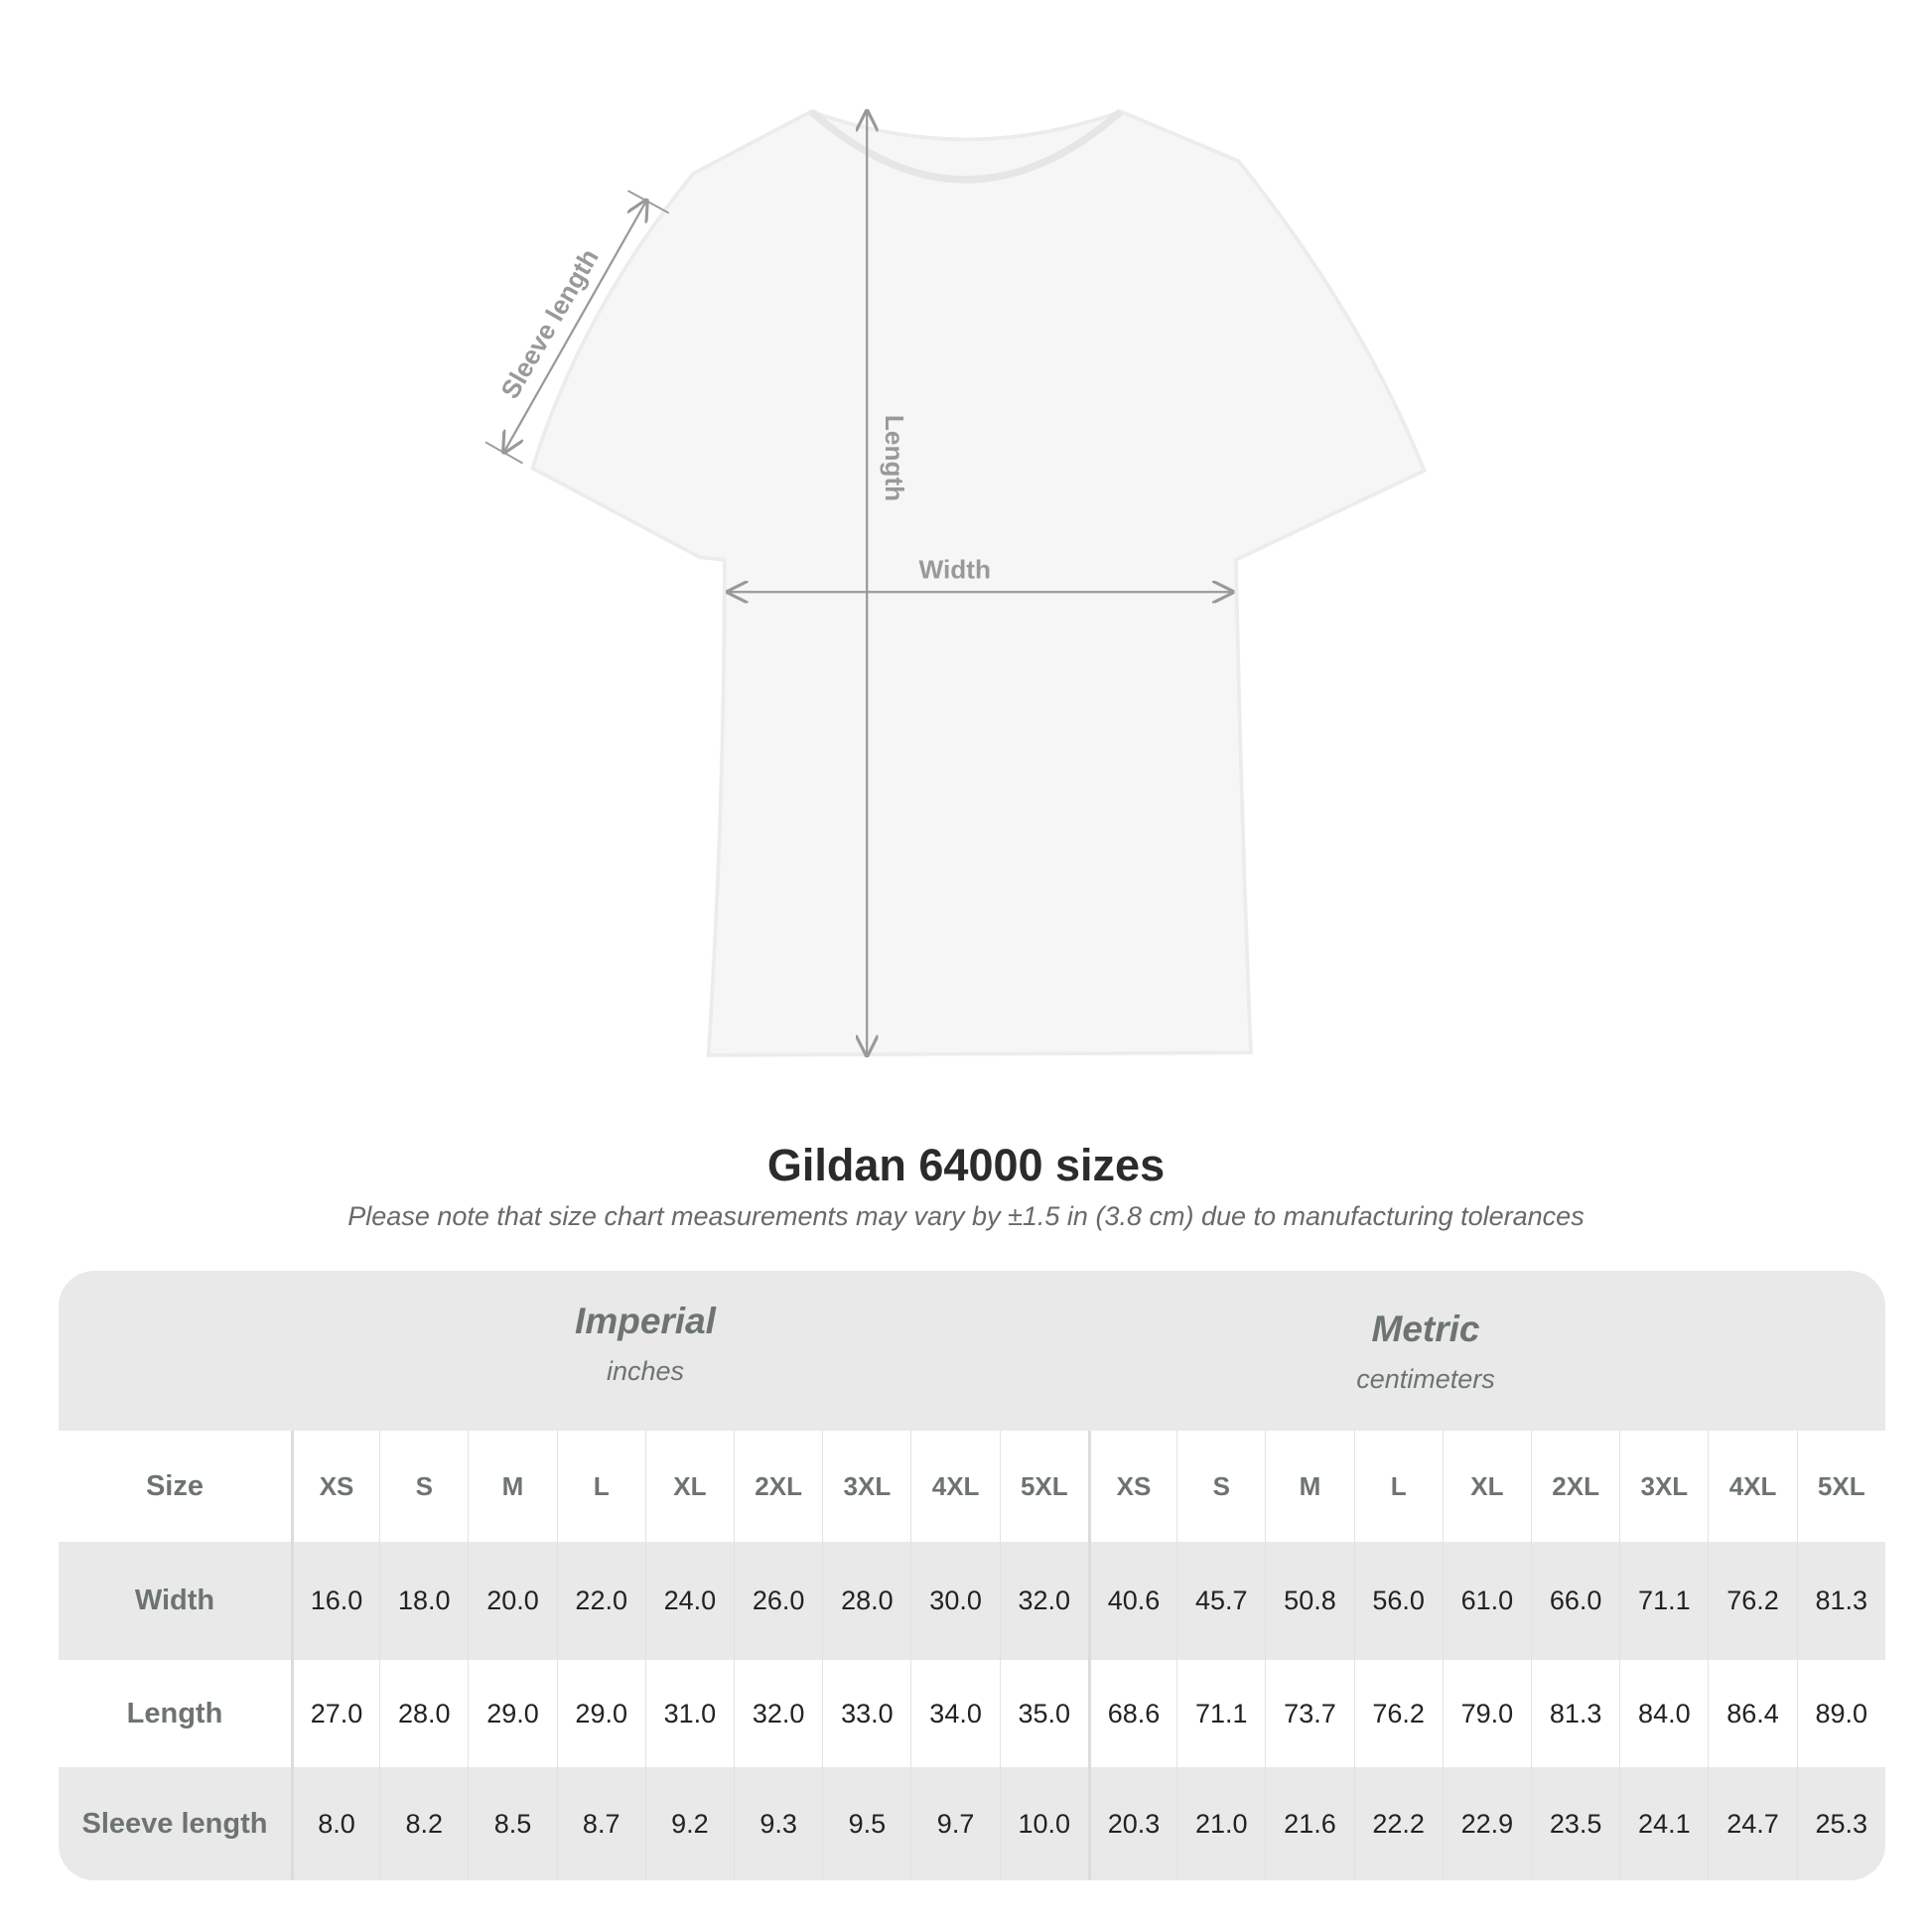 The width and height of the screenshot is (1932, 1932). Describe the element at coordinates (1132, 1823) in the screenshot. I see `table-cell: 20.3` at that location.